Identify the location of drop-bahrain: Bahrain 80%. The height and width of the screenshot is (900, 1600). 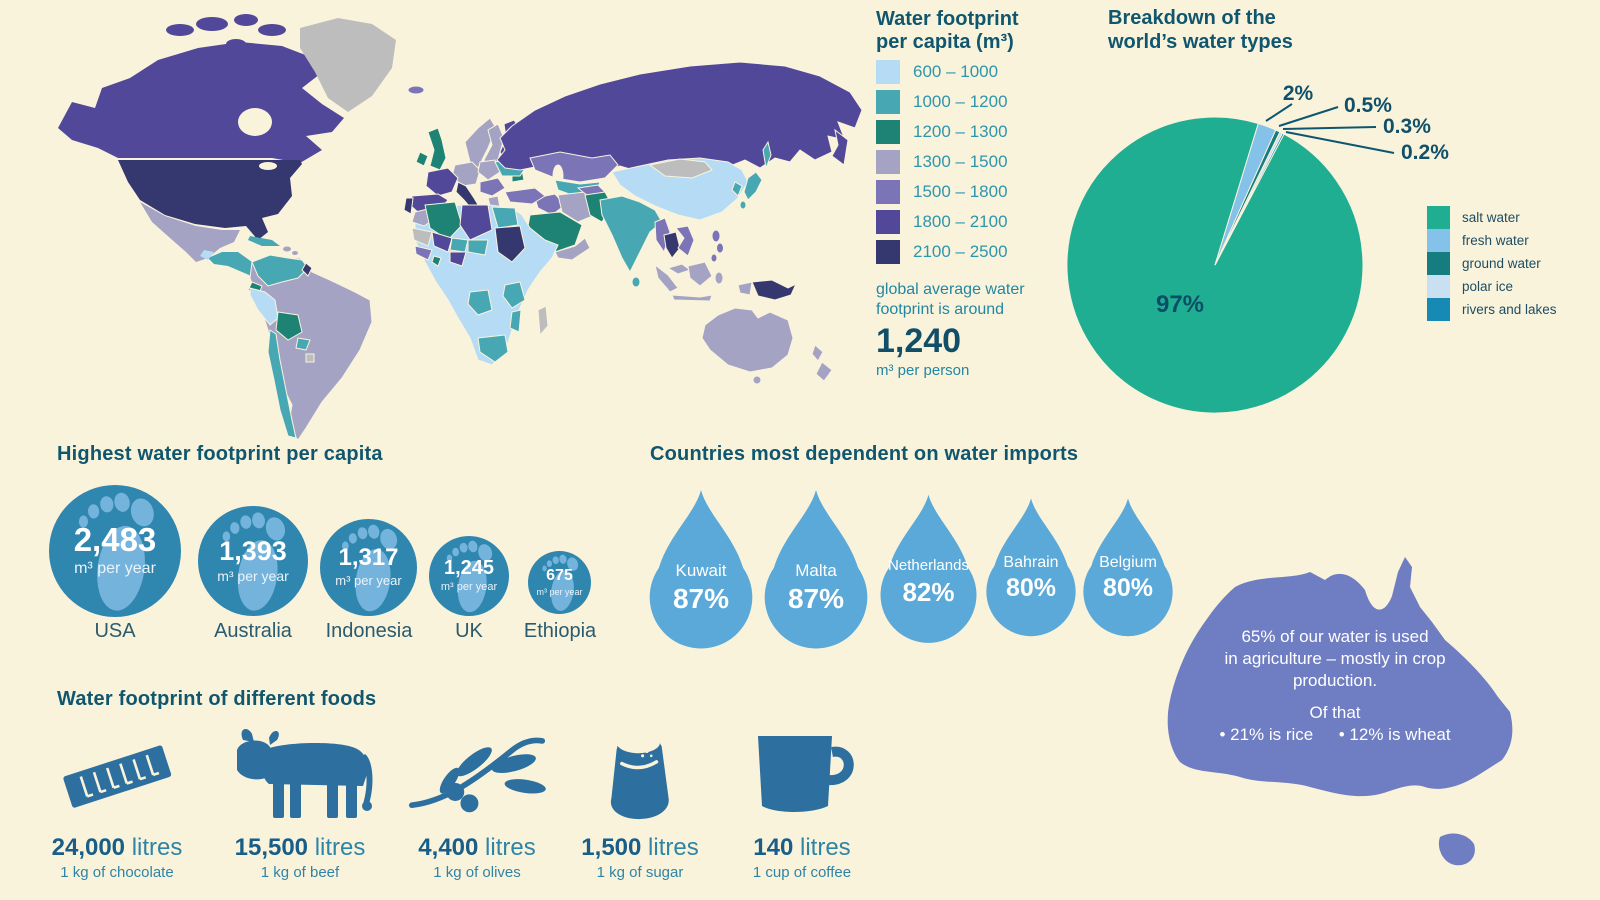
(1031, 567).